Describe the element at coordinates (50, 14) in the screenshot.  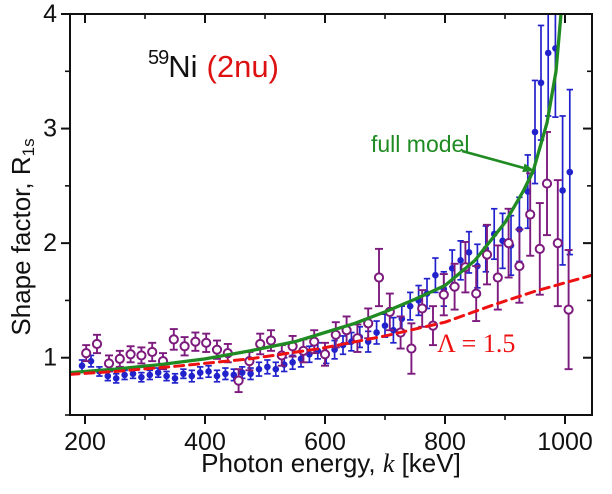
I see `y-tick-label: 4` at that location.